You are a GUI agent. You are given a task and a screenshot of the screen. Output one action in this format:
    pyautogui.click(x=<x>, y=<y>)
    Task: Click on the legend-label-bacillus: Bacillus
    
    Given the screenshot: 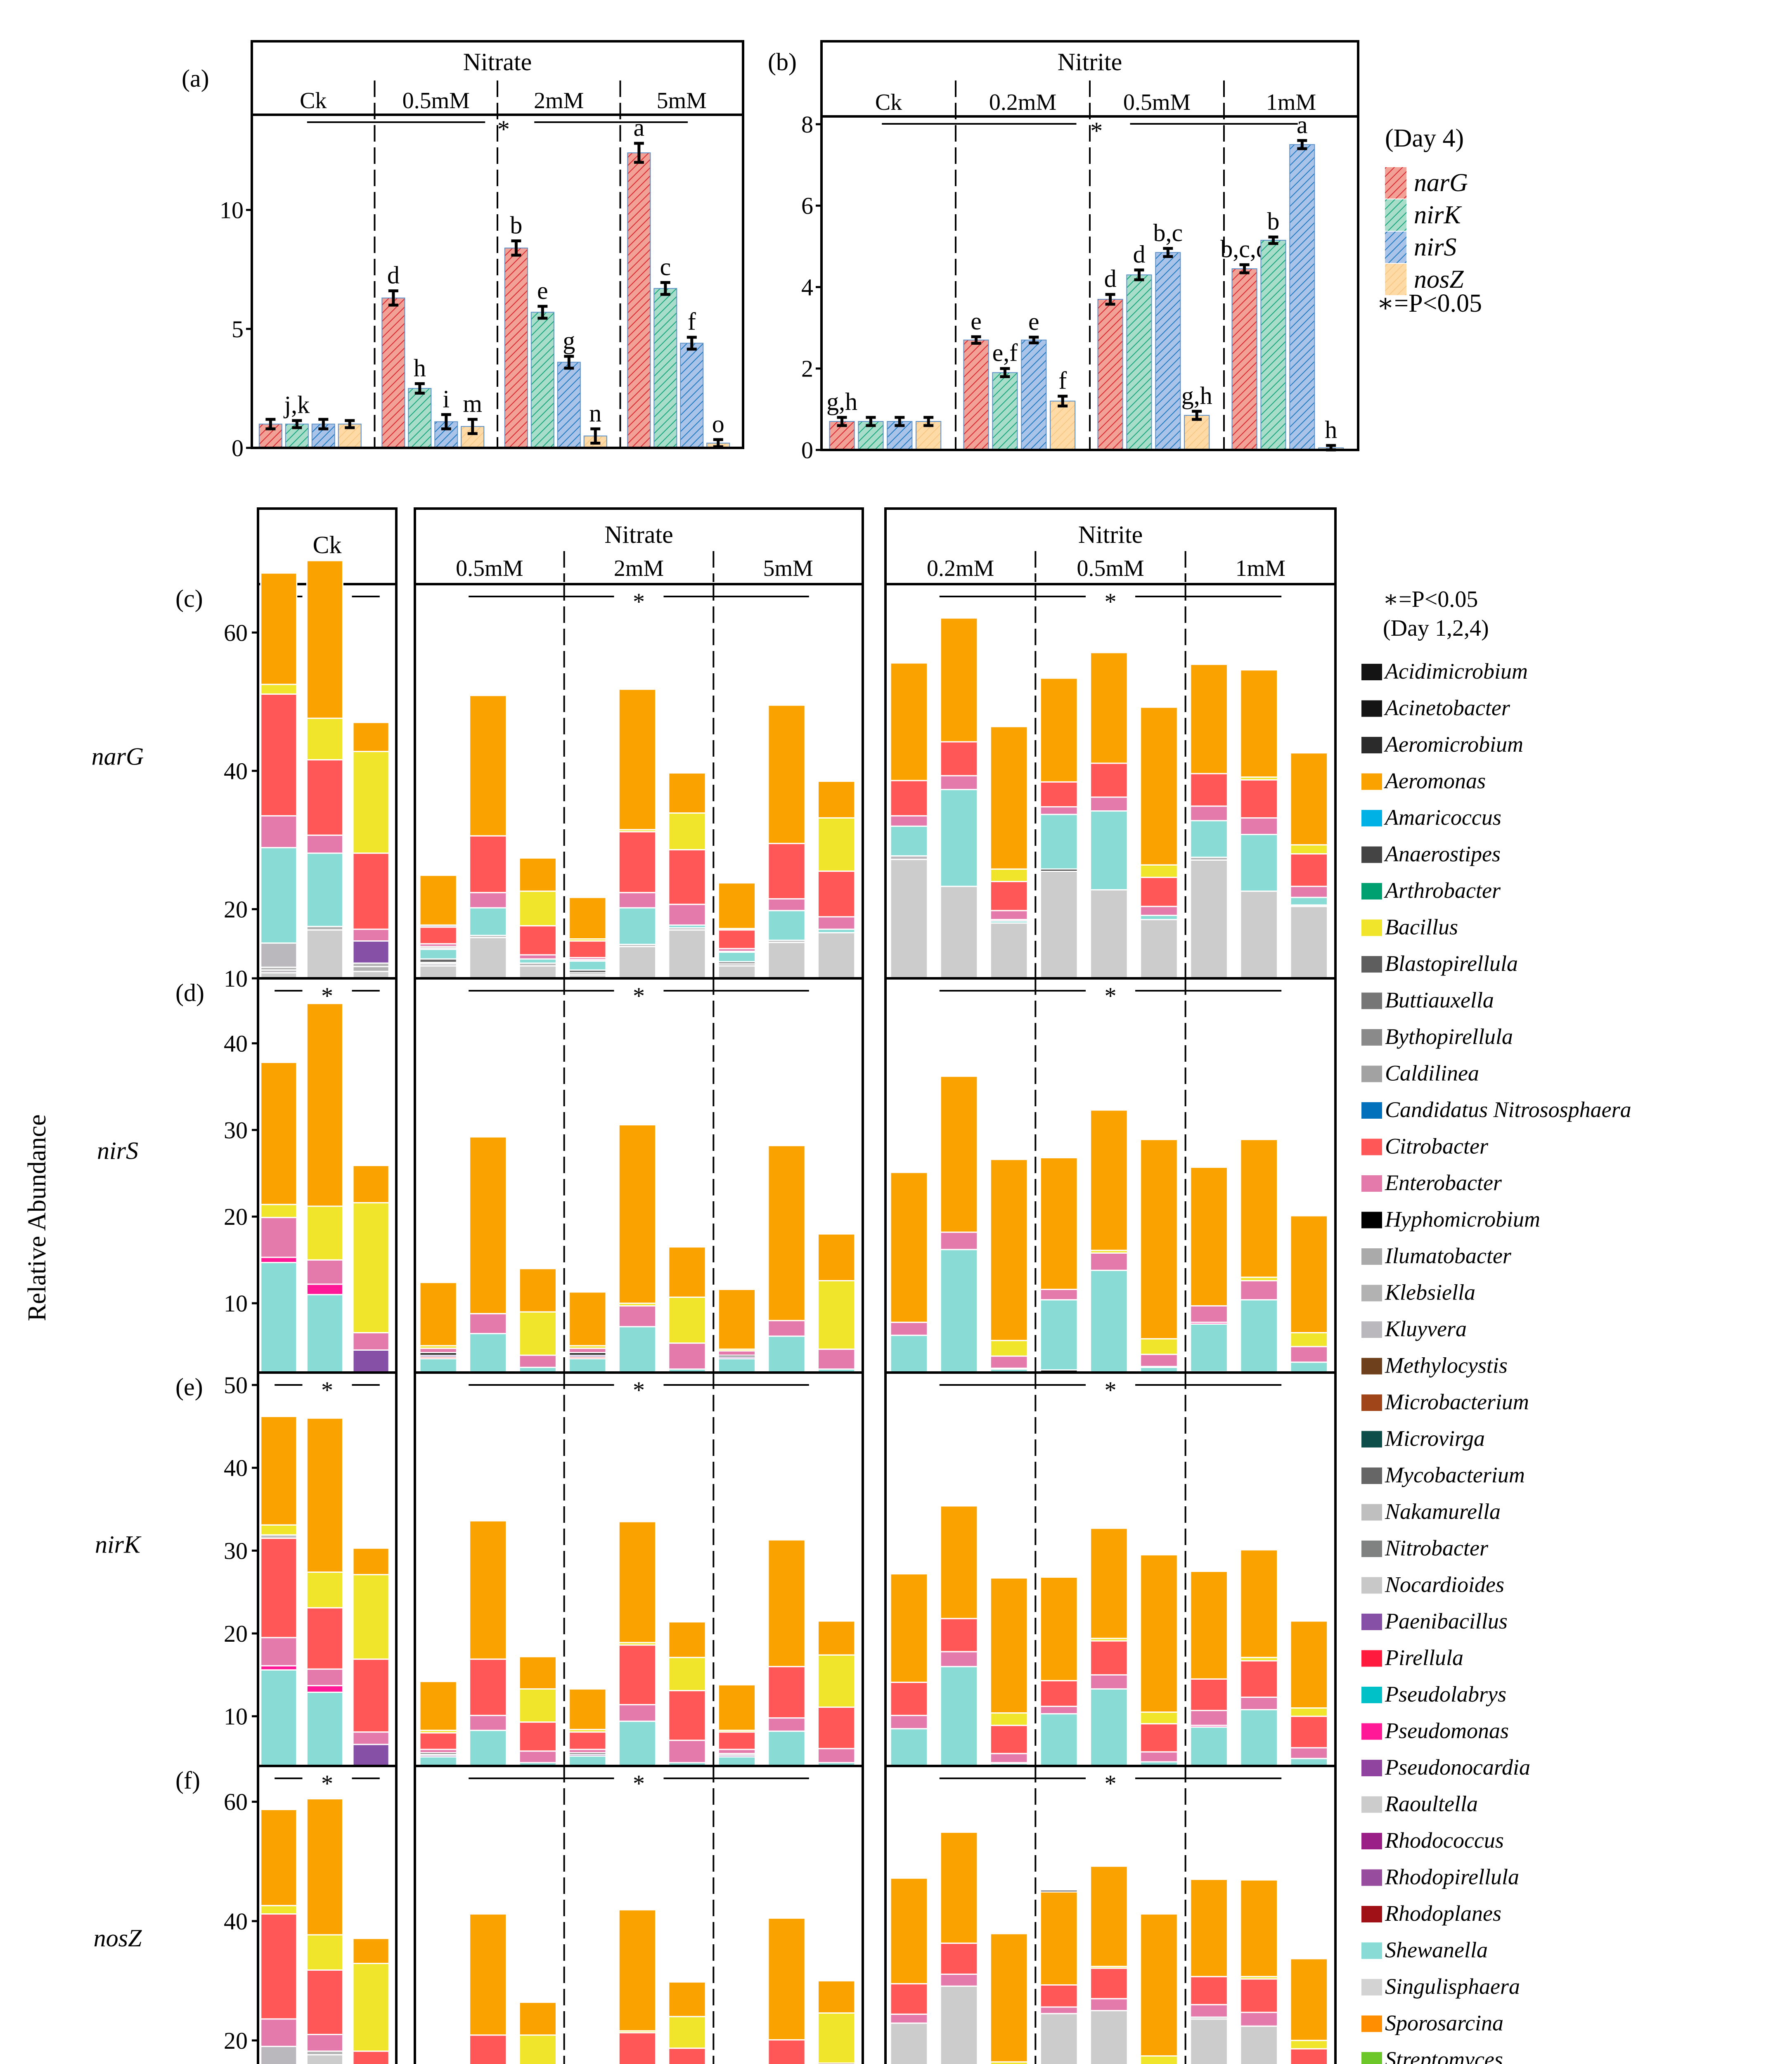 What is the action you would take?
    pyautogui.click(x=1421, y=927)
    